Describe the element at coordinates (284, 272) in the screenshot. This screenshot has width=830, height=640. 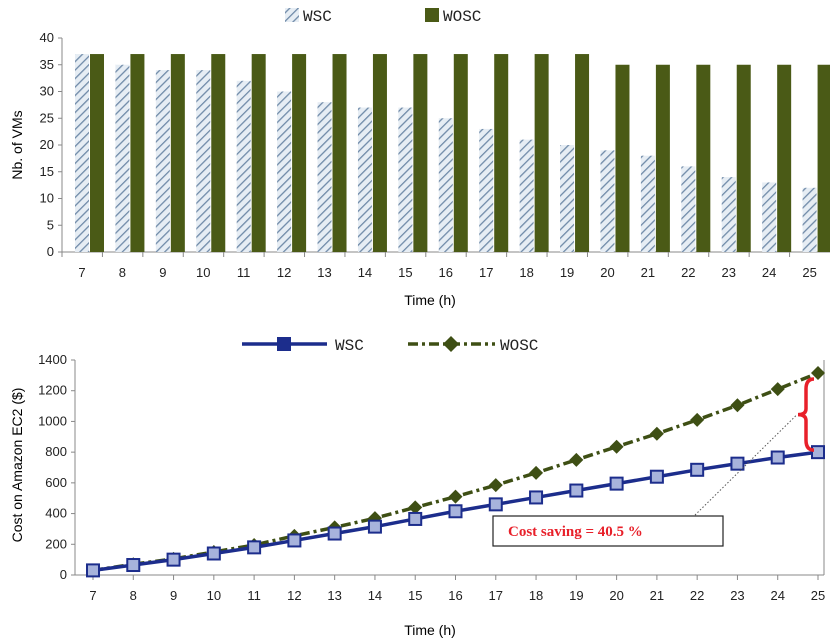
I see `bar-x-tick-label: 12` at that location.